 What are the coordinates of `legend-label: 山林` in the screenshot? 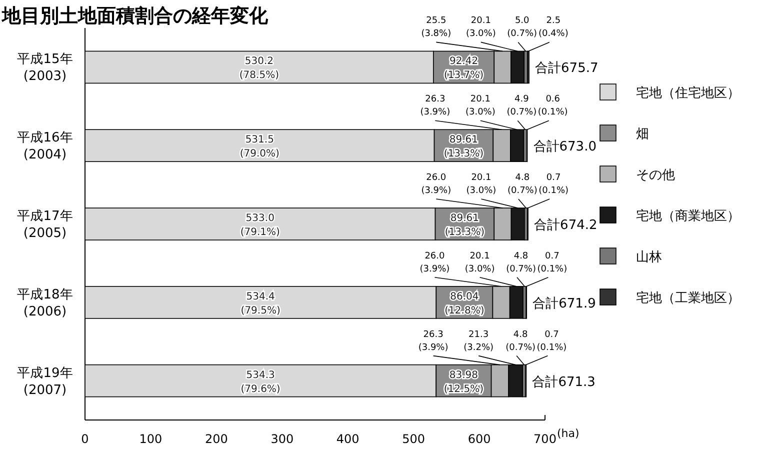 It's located at (649, 257).